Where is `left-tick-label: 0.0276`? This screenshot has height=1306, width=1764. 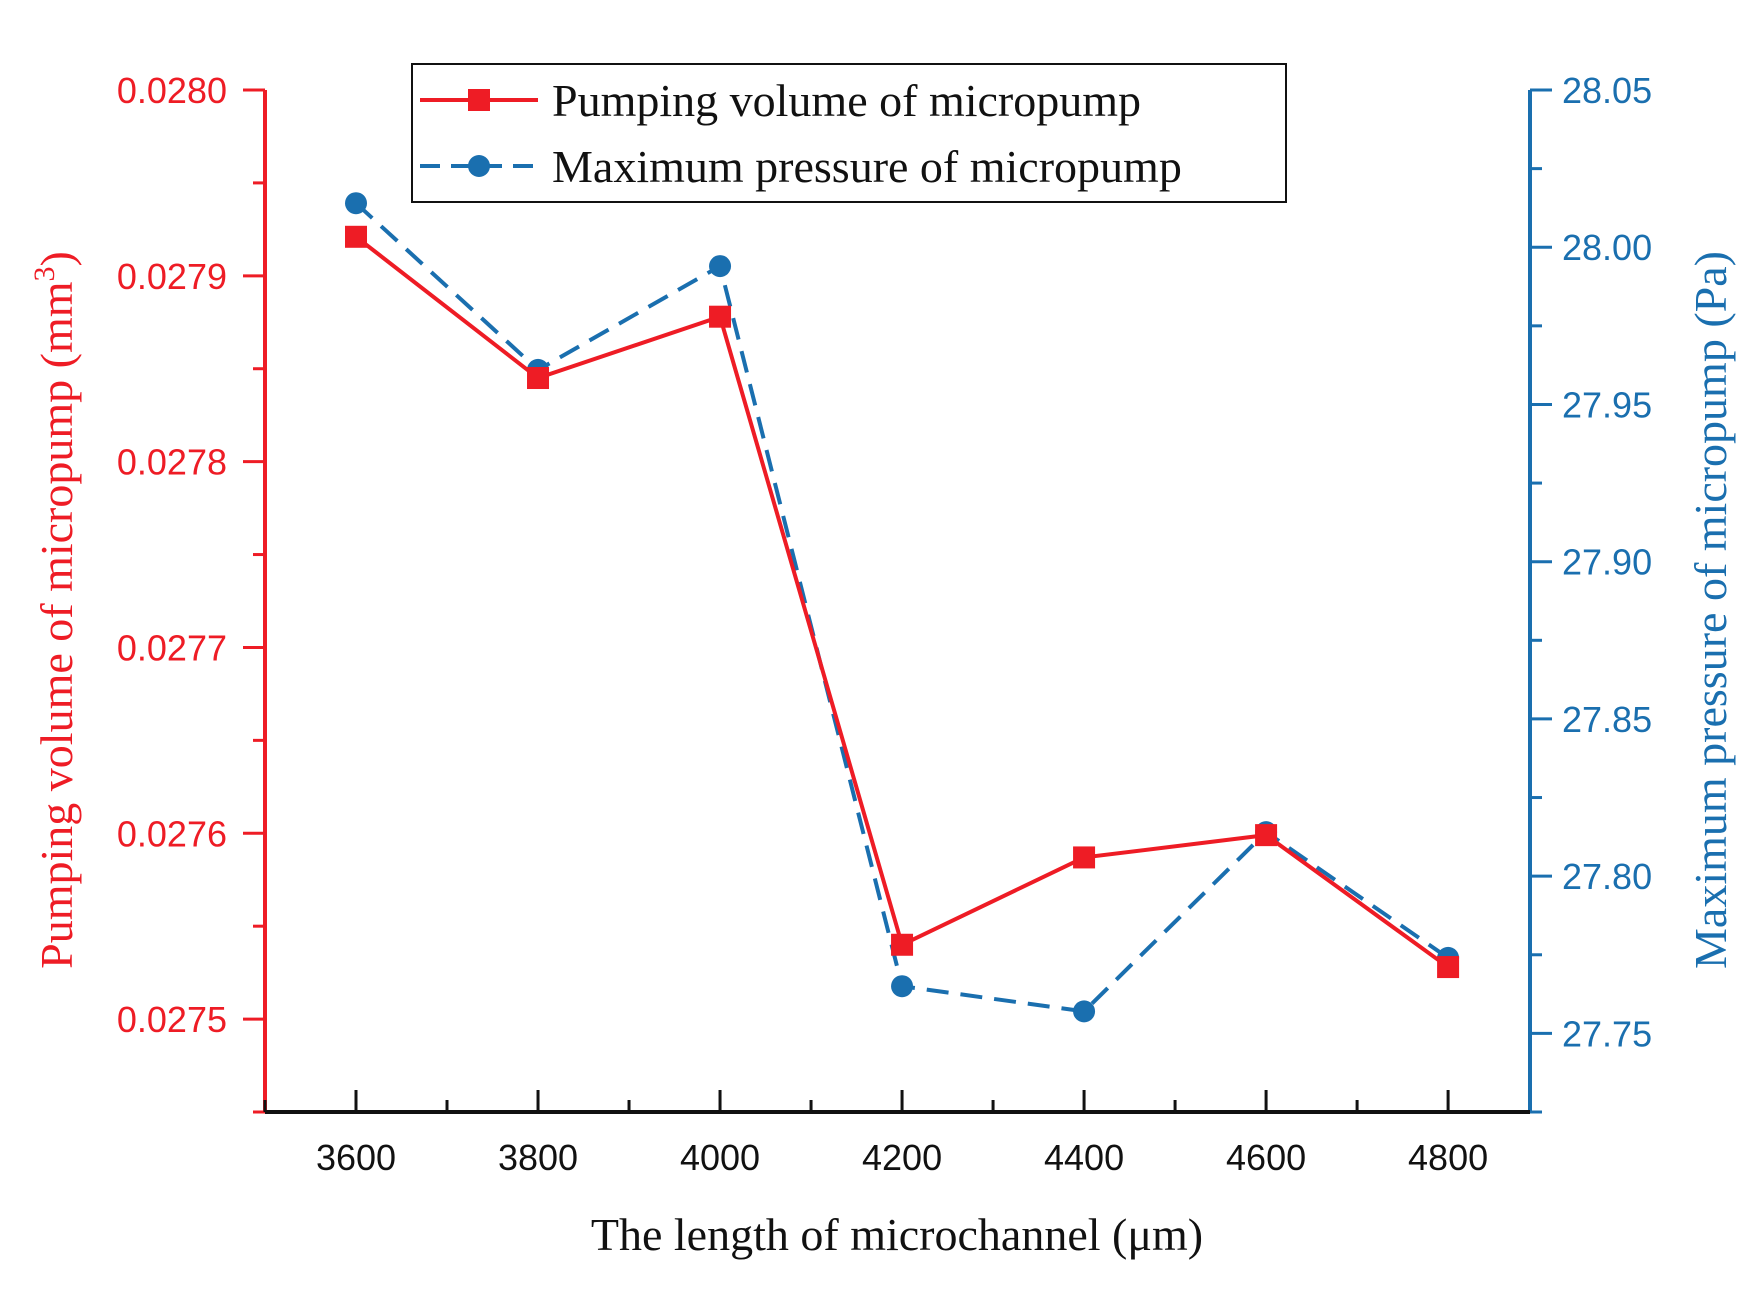 left-tick-label: 0.0276 is located at coordinates (172, 833).